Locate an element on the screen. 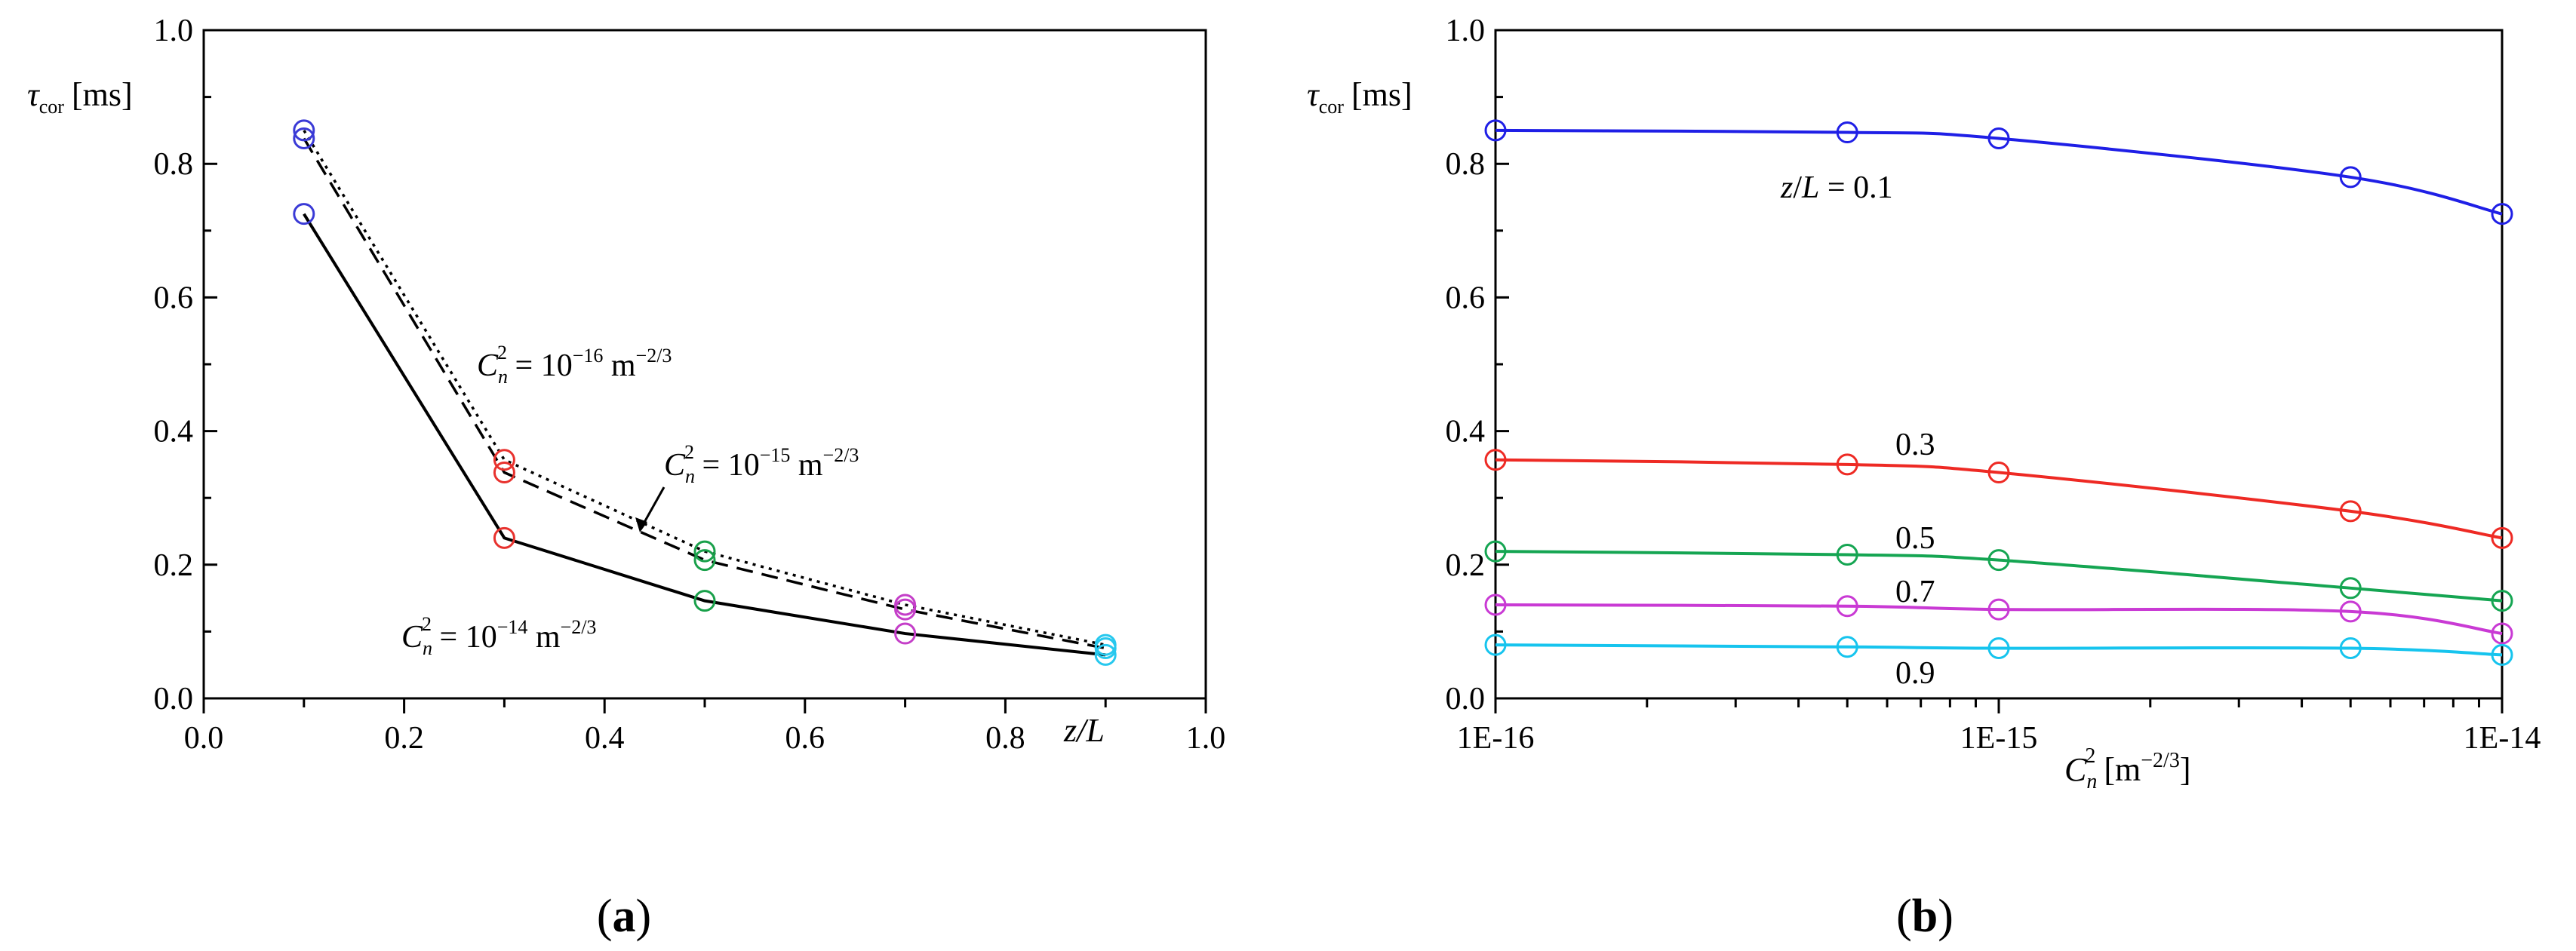  x-tick-label-b: 1E-15 is located at coordinates (1999, 738).